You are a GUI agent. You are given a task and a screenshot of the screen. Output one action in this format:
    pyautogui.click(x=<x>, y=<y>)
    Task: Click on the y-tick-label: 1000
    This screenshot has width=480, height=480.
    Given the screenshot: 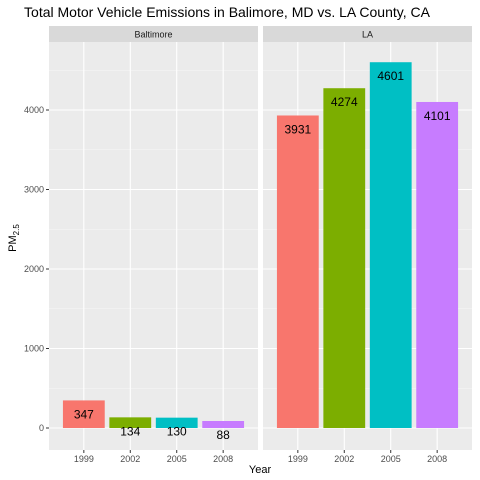 What is the action you would take?
    pyautogui.click(x=34, y=349)
    